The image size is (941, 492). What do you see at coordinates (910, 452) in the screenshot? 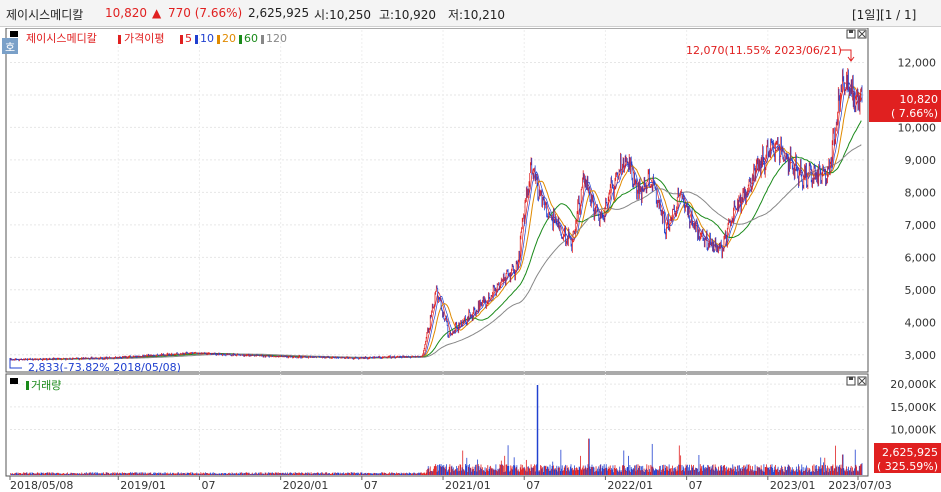
I see `current-volume-label: 2,625,925` at bounding box center [910, 452].